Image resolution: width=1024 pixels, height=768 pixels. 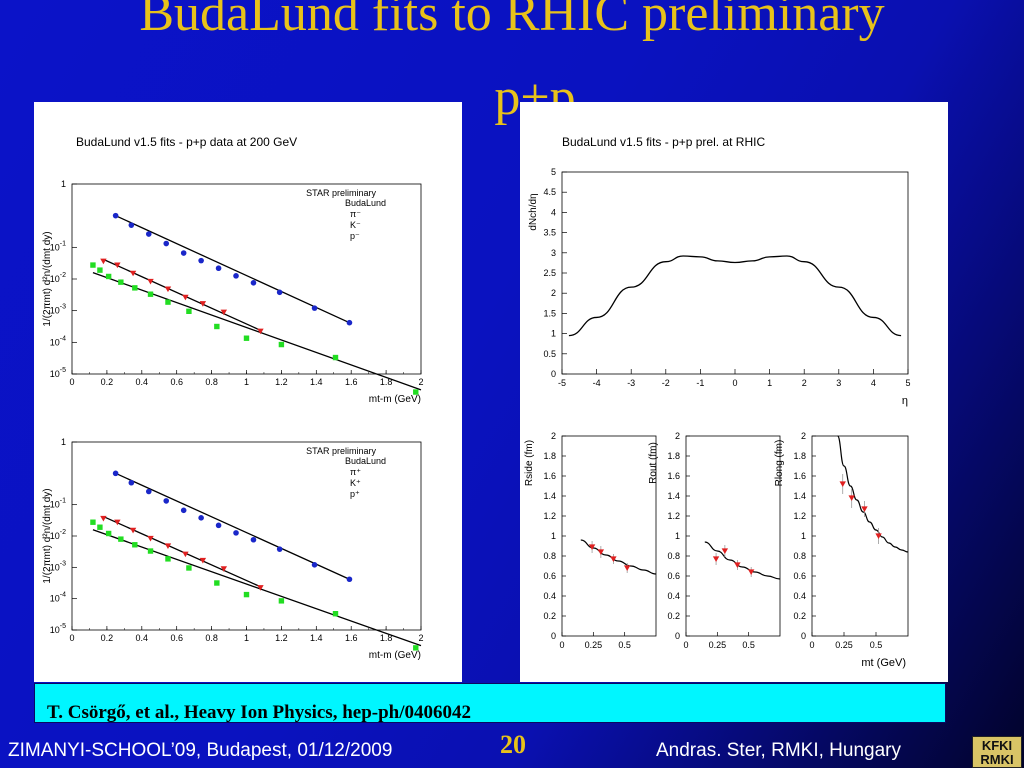 I want to click on eta-ytick-label: 2, so click(x=553, y=293).